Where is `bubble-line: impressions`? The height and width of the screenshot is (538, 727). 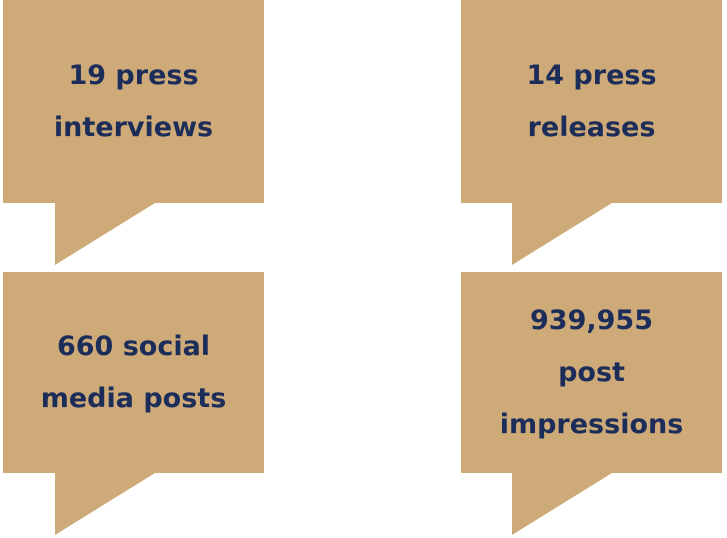 bubble-line: impressions is located at coordinates (591, 424).